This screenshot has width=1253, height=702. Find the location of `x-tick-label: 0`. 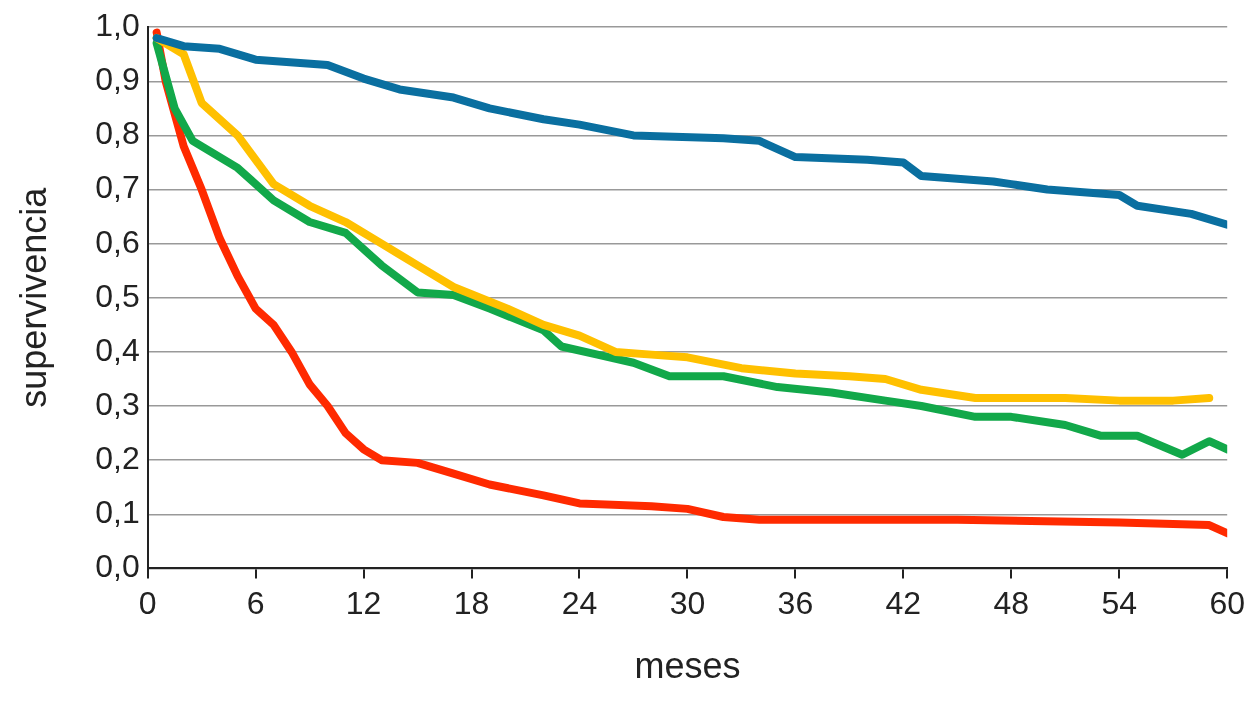

x-tick-label: 0 is located at coordinates (147, 603).